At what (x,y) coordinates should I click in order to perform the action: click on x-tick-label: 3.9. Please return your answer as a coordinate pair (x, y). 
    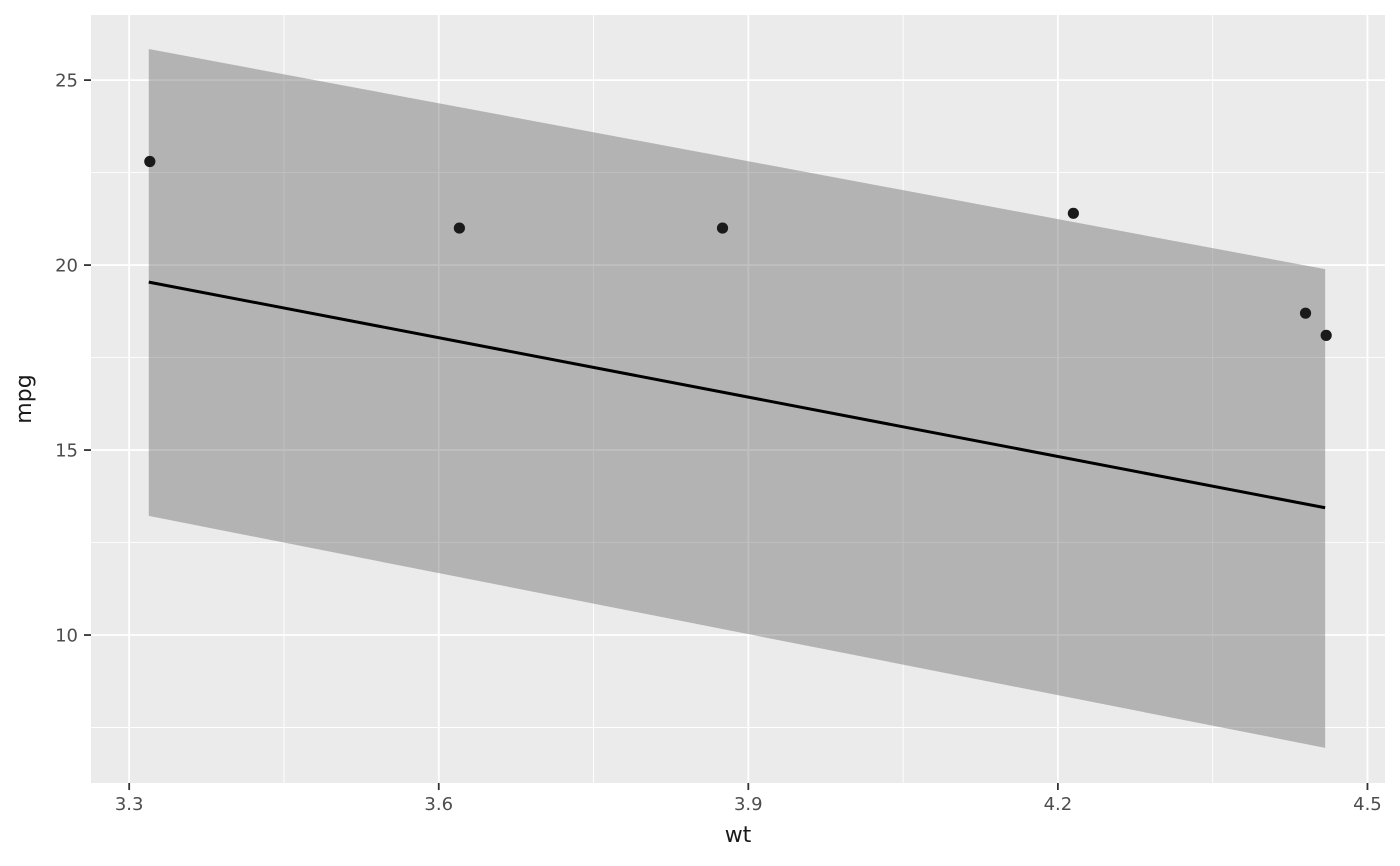
    Looking at the image, I should click on (748, 804).